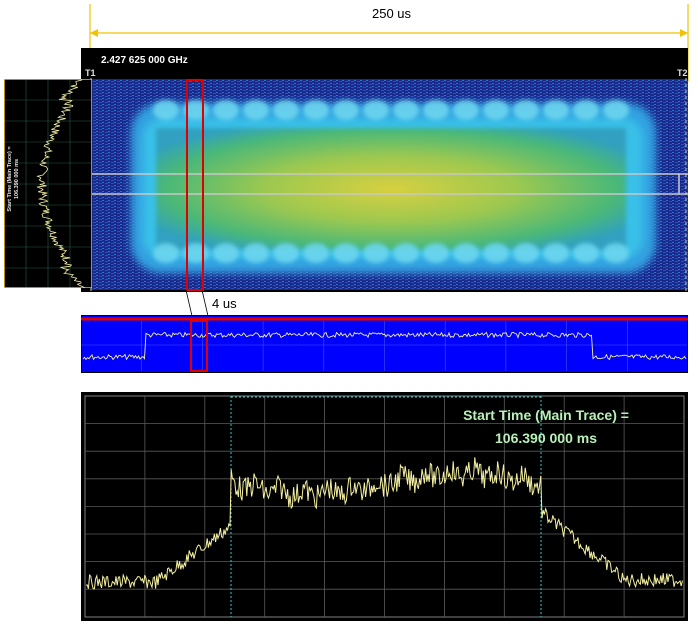 Image resolution: width=698 pixels, height=627 pixels. I want to click on overview-zoom-box, so click(199, 346).